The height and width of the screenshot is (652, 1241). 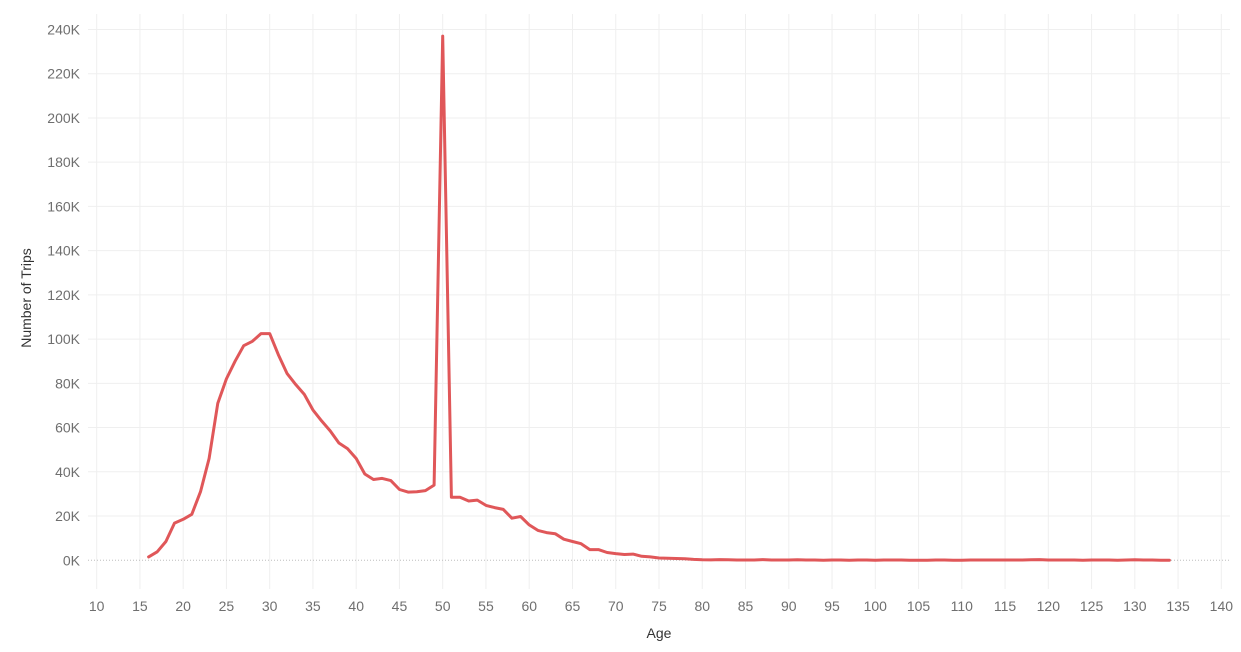 What do you see at coordinates (26, 298) in the screenshot?
I see `y-axis-title: Number of Trips` at bounding box center [26, 298].